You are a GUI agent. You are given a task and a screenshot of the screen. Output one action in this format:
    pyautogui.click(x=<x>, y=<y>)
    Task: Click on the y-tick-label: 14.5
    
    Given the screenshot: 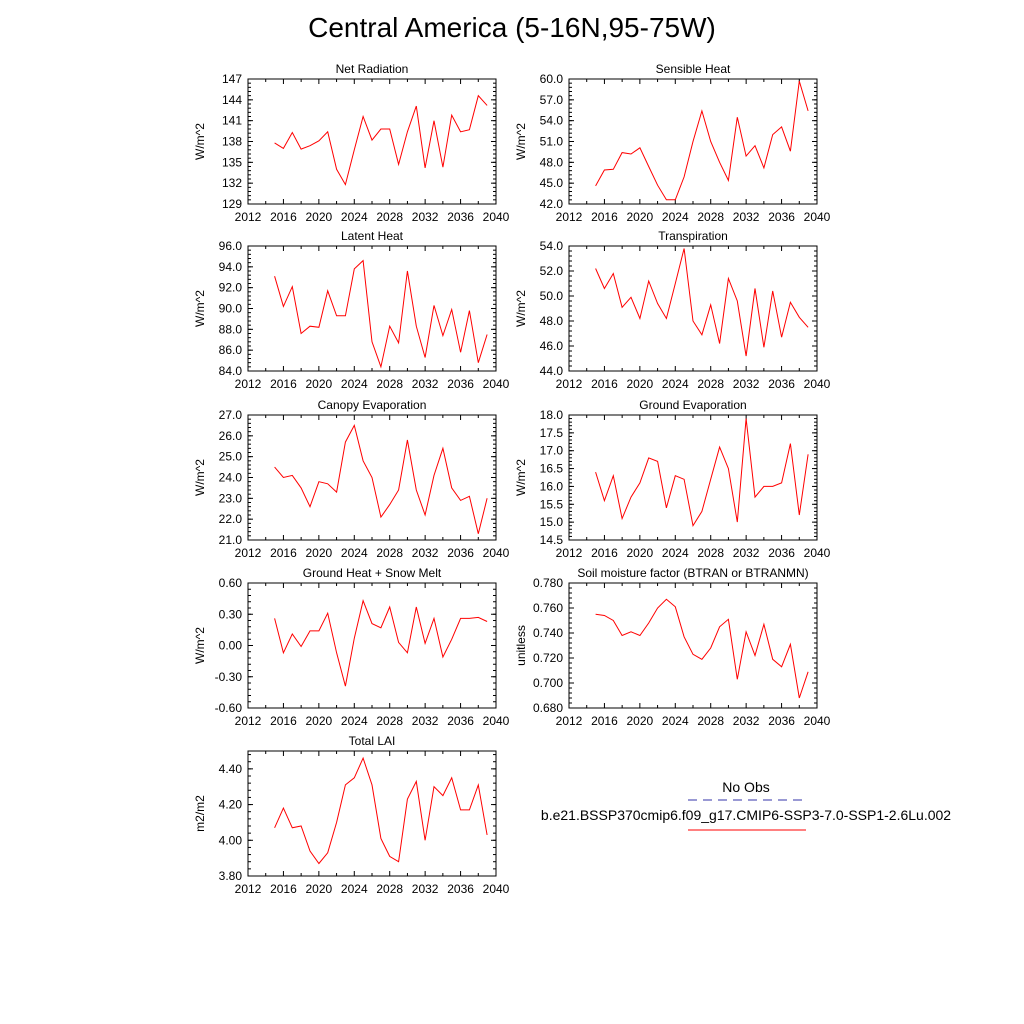 What is the action you would take?
    pyautogui.click(x=552, y=540)
    